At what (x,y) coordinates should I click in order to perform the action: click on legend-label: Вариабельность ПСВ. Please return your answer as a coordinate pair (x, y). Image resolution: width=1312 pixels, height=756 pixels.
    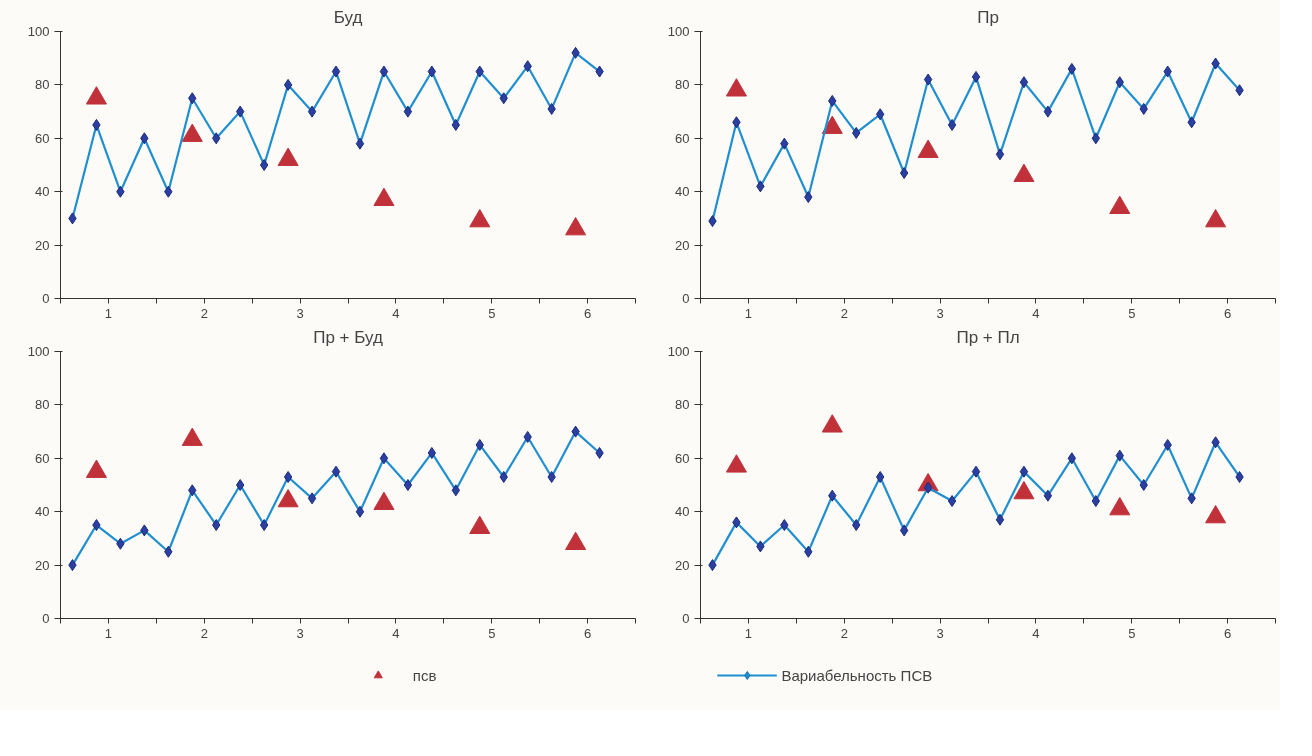
    Looking at the image, I should click on (857, 675).